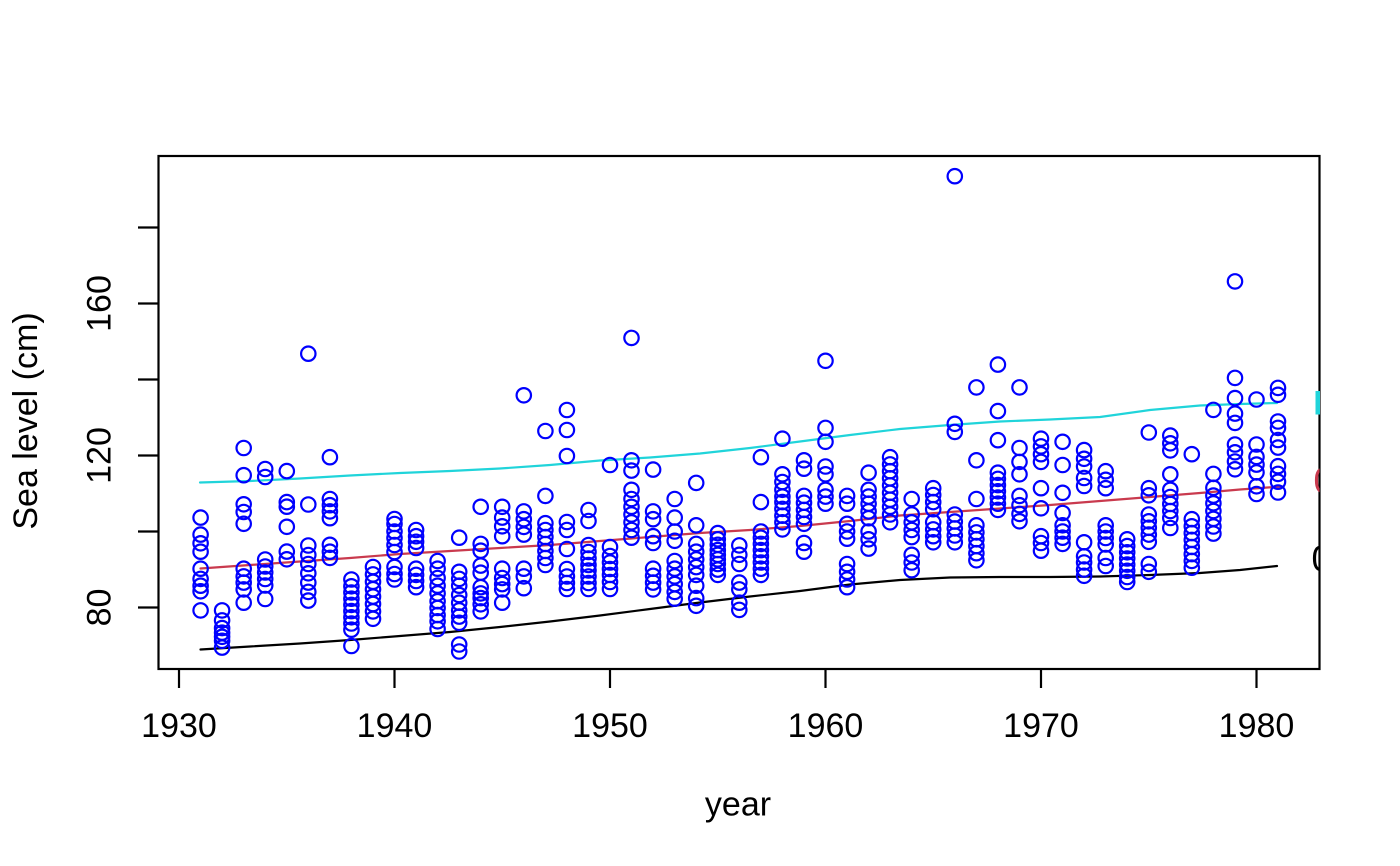  I want to click on svg-text: 1950, so click(610, 726).